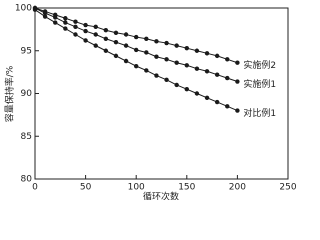 This screenshot has height=240, width=320. Describe the element at coordinates (161, 196) in the screenshot. I see `x-axis-label: 循环次数` at that location.